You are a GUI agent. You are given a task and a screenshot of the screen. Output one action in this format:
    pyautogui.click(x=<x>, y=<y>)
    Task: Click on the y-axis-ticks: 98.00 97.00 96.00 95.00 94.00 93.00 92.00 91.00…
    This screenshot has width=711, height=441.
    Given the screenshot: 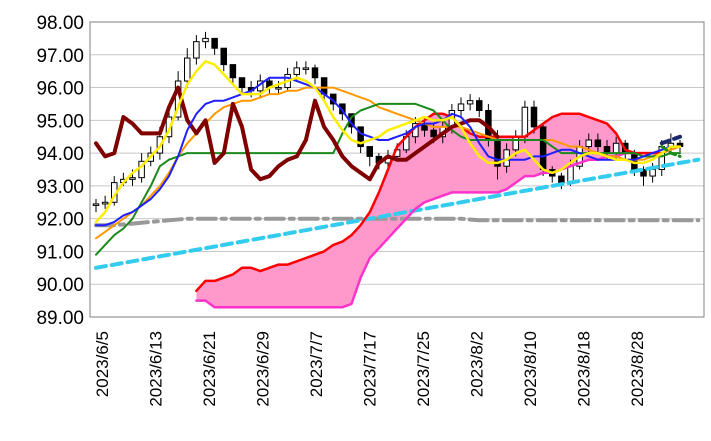 What is the action you would take?
    pyautogui.click(x=60, y=171)
    